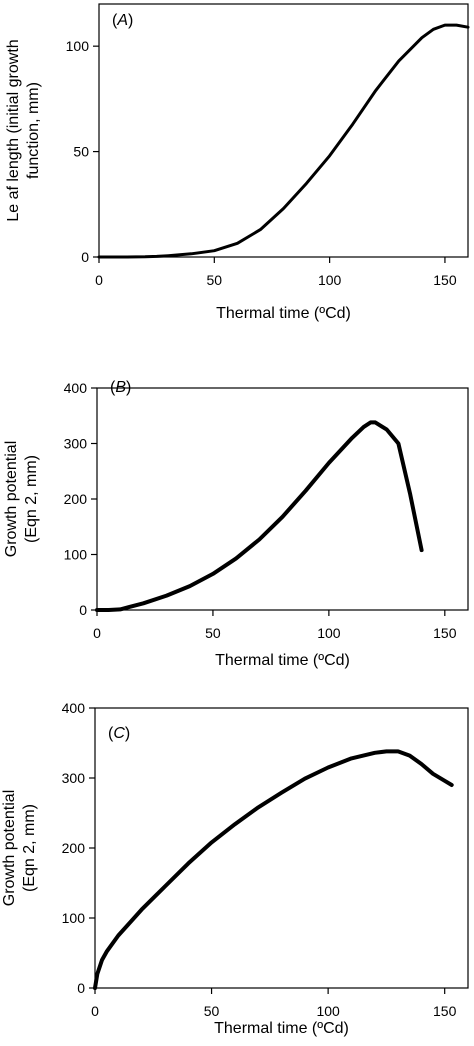 This screenshot has width=474, height=1046. I want to click on y-axis-title: Le af length (initial growth, so click(13, 130).